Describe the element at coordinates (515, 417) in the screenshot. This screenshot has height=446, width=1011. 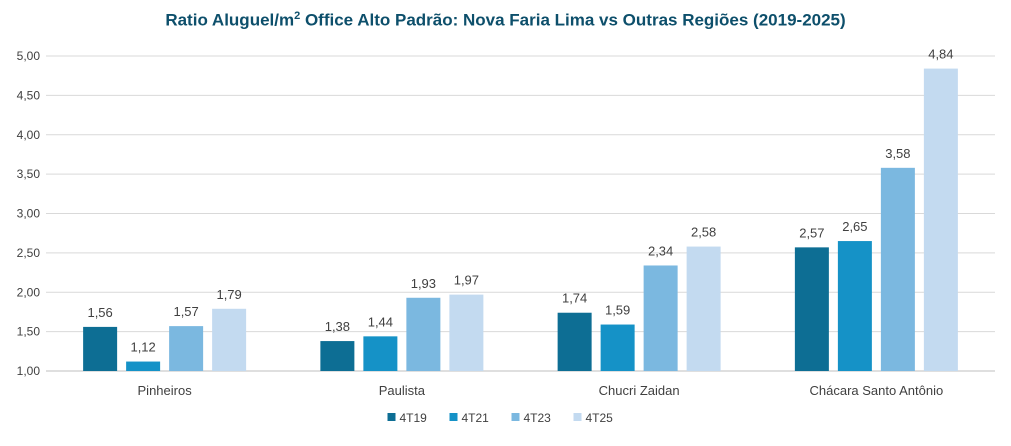
I see `legend-swatch-4t23` at that location.